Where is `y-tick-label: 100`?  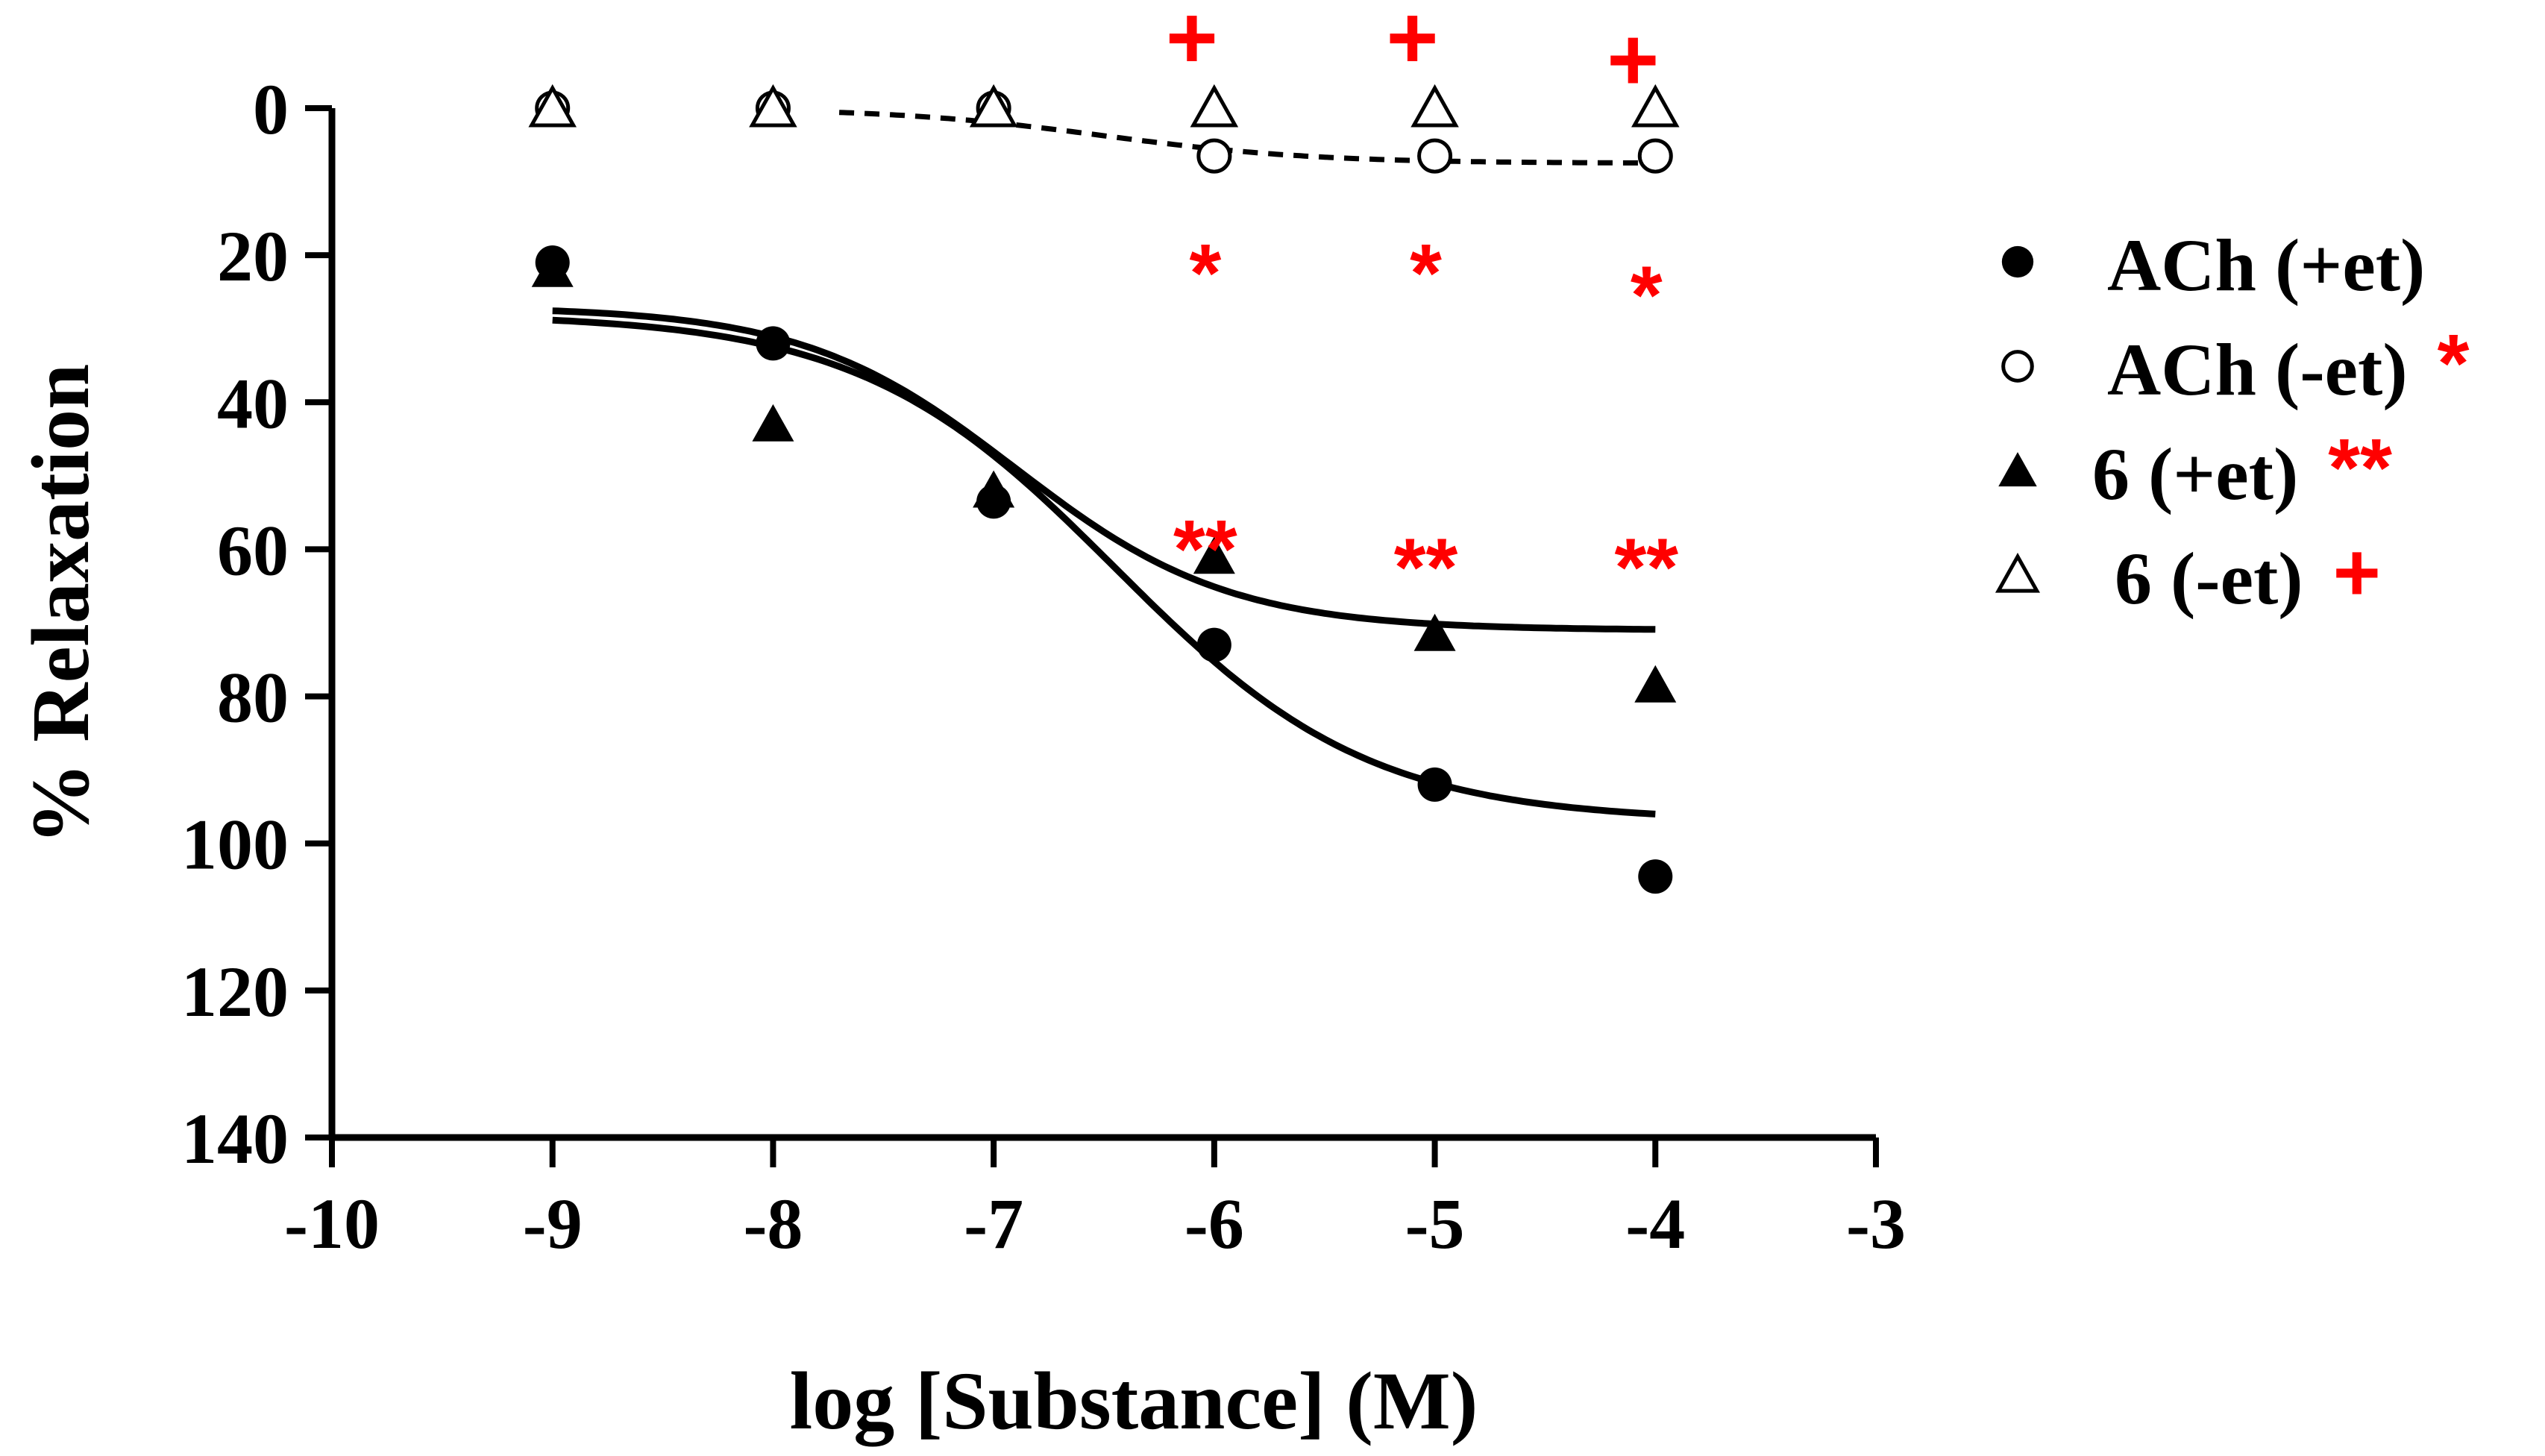
y-tick-label: 100 is located at coordinates (235, 845).